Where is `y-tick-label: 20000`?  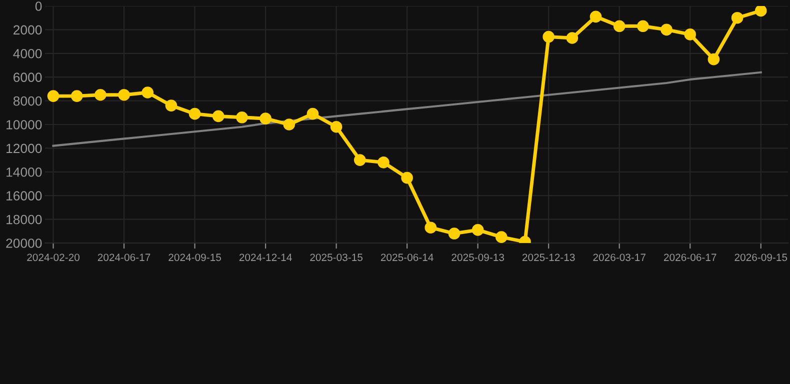
y-tick-label: 20000 is located at coordinates (24, 243).